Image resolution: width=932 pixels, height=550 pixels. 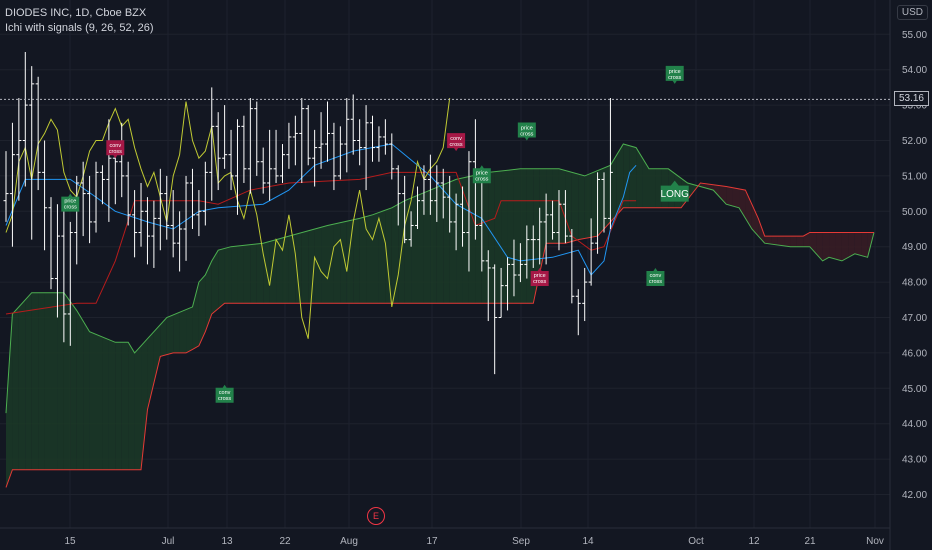 I want to click on earnings-marker: E, so click(x=376, y=516).